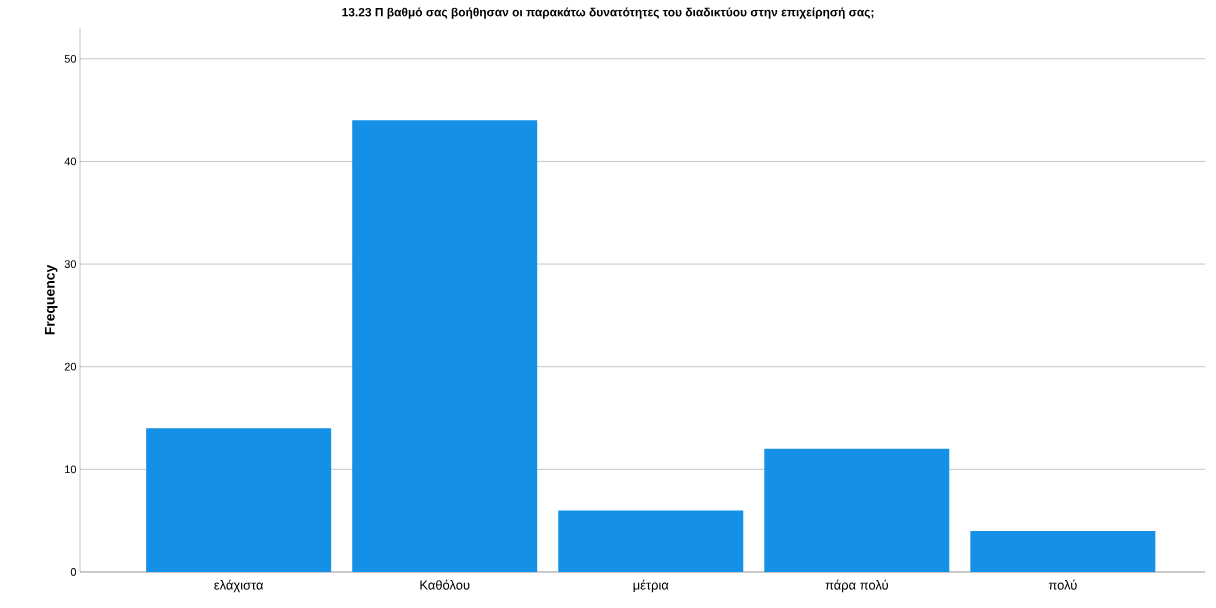  What do you see at coordinates (70, 264) in the screenshot?
I see `y-tick-label: 30` at bounding box center [70, 264].